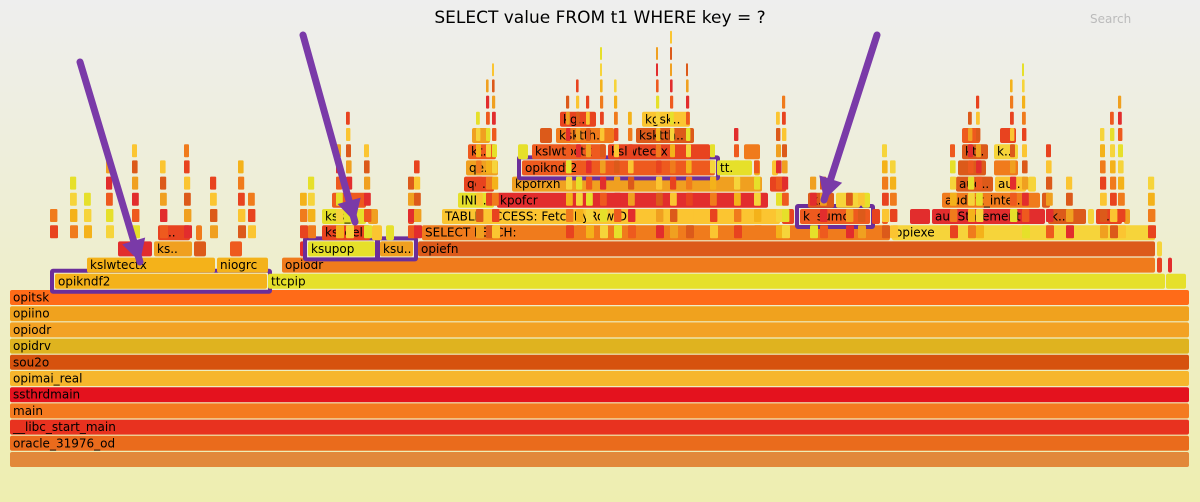 Image resolution: width=1200 pixels, height=502 pixels. I want to click on flame-frame-sou2o: sou2o, so click(599, 362).